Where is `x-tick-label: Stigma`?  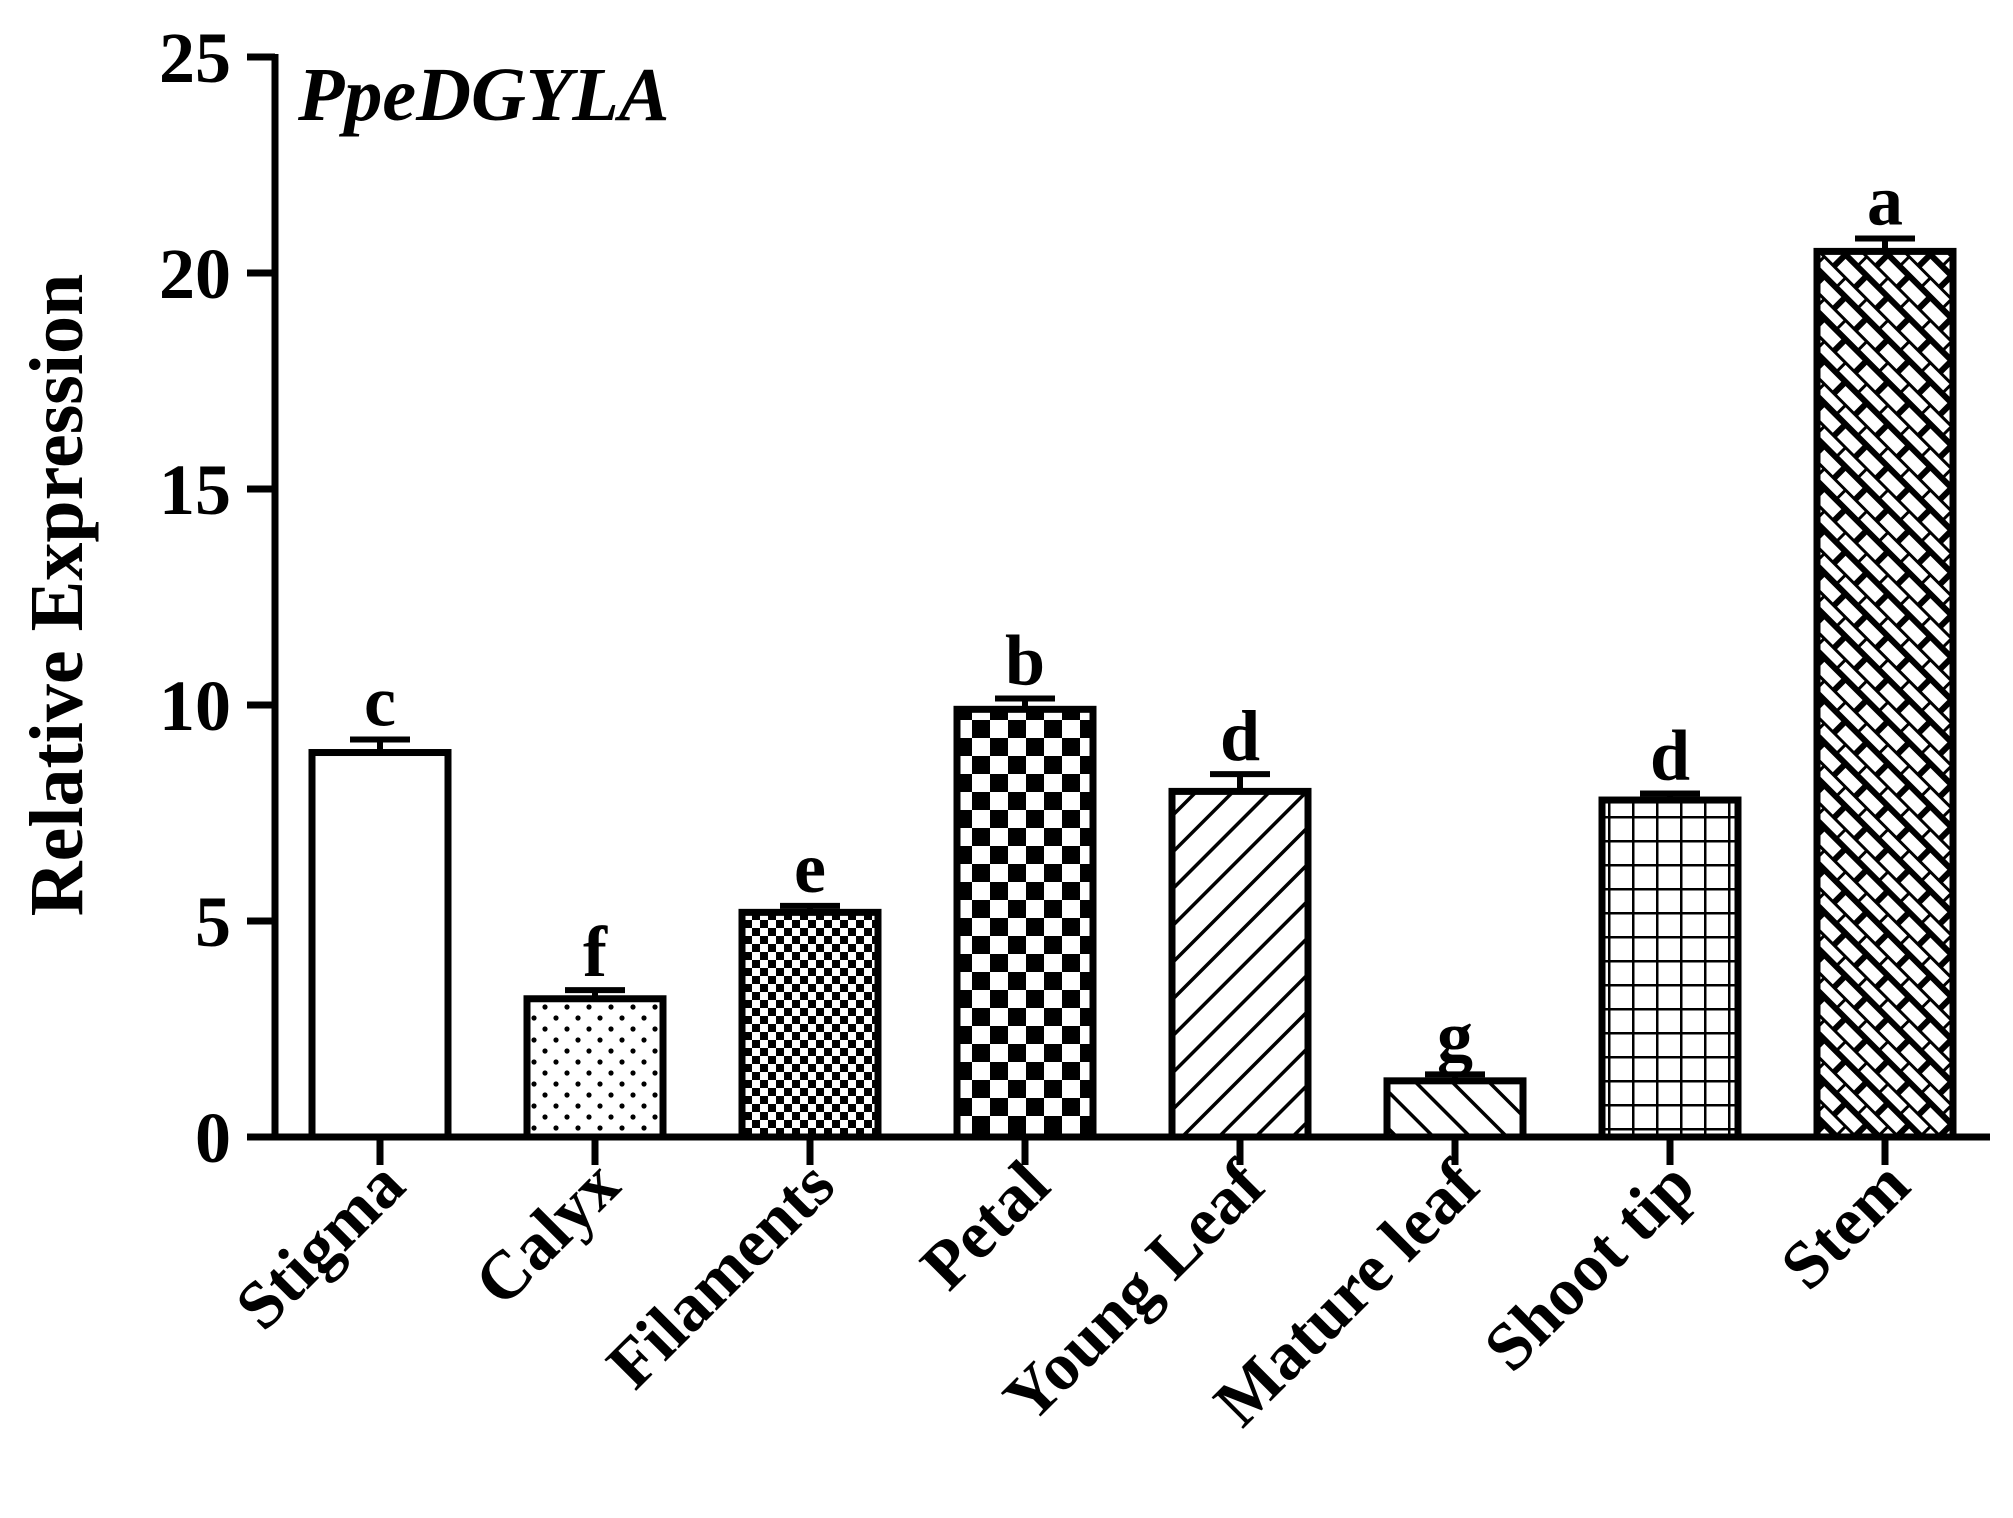
x-tick-label: Stigma is located at coordinates (320, 1245).